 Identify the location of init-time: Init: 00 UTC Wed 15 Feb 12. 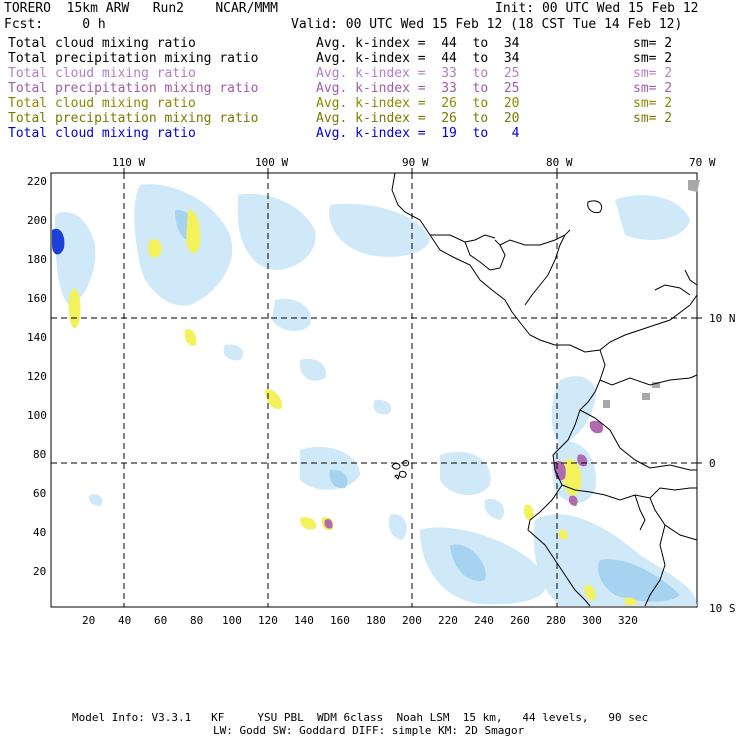
(597, 8).